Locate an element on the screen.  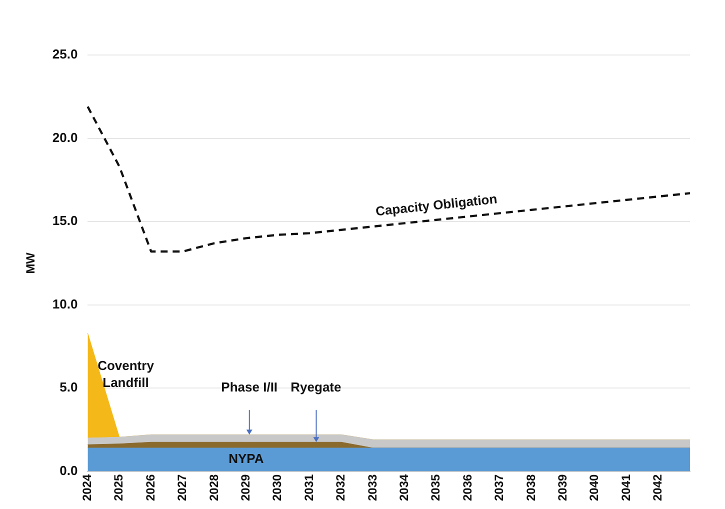
x-tick-label: 2034 is located at coordinates (404, 488).